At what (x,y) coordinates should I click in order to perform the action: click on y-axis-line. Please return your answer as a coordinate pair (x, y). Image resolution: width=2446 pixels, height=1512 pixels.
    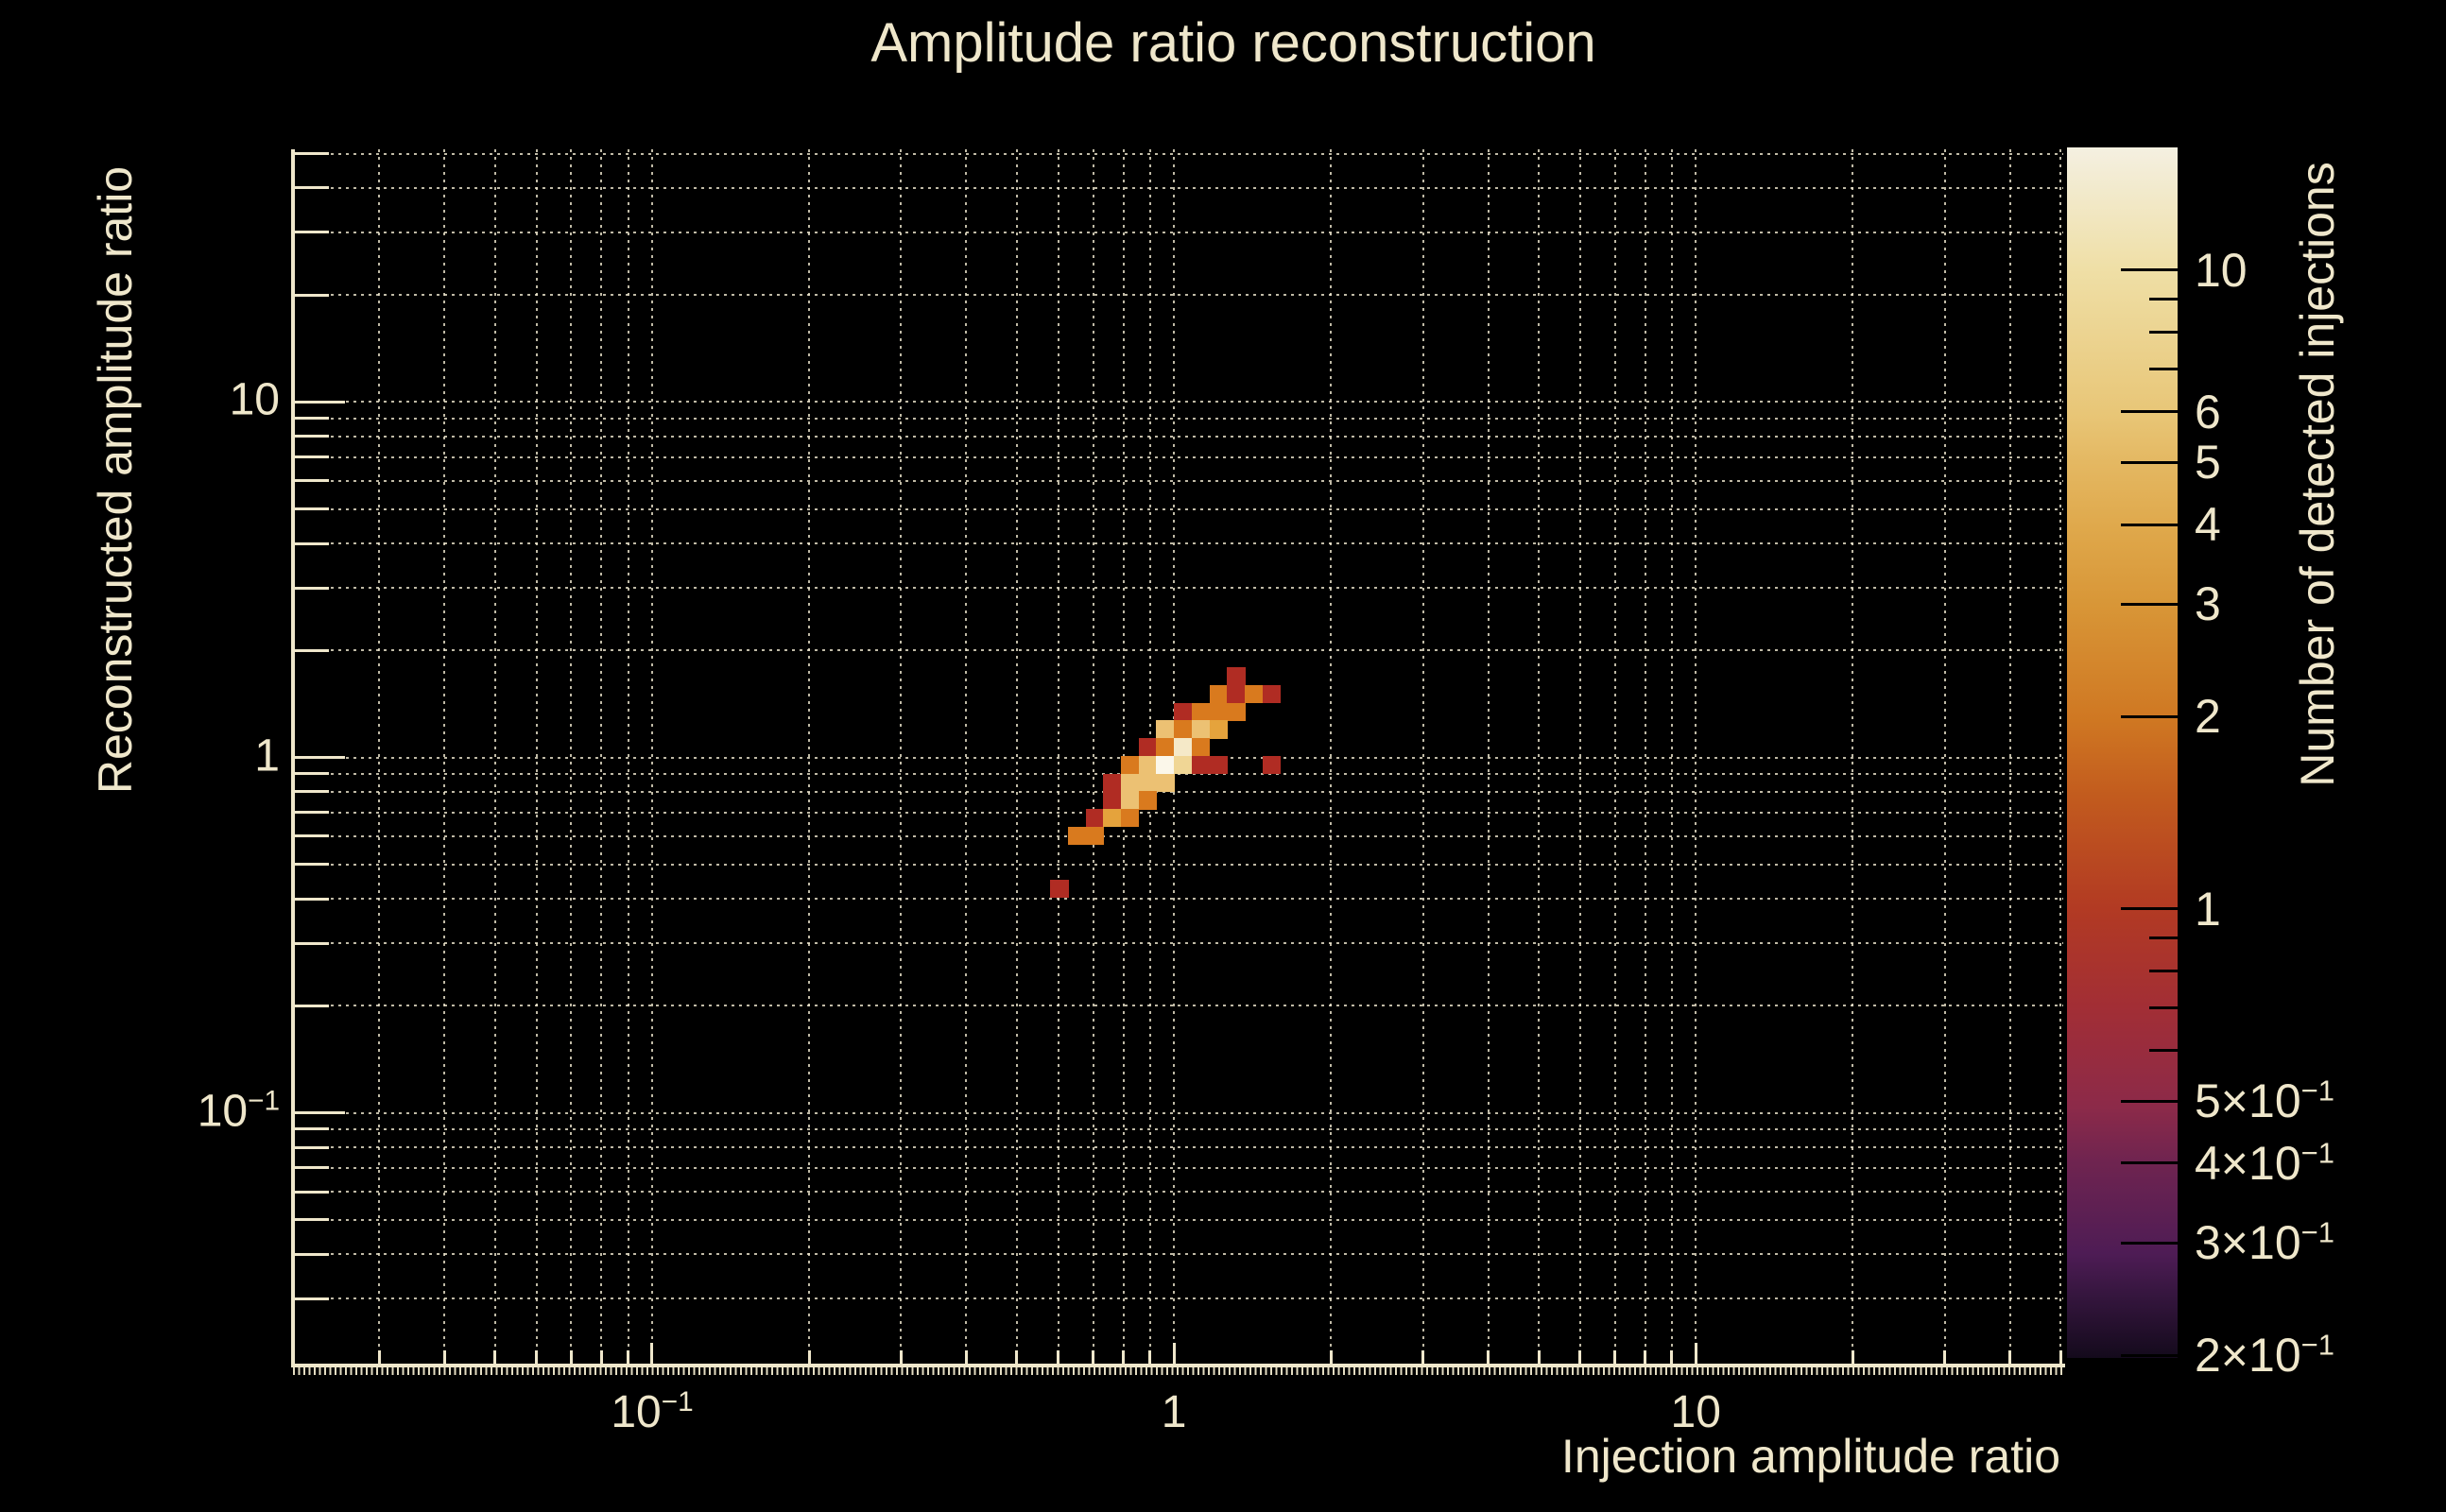
    Looking at the image, I should click on (293, 758).